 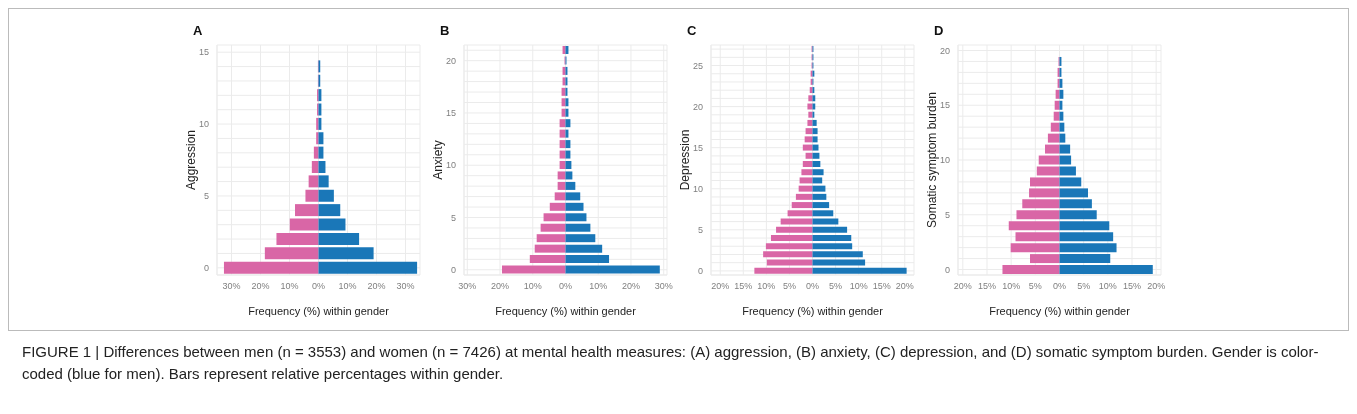 I want to click on chart-title: A, so click(x=198, y=31).